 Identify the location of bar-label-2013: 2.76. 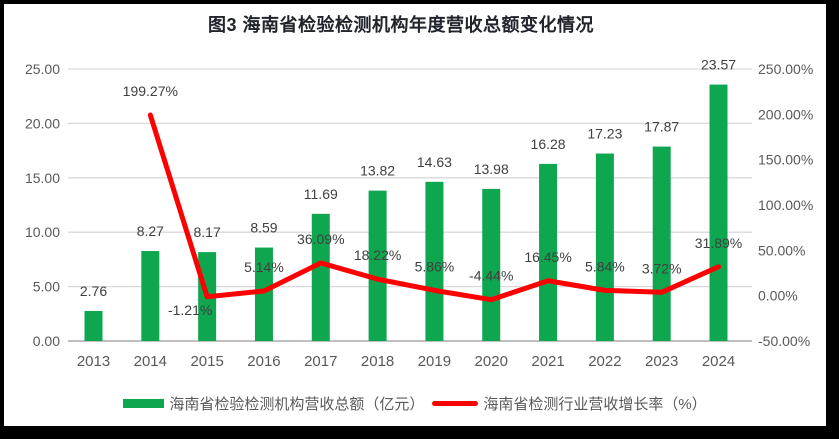
(93, 291).